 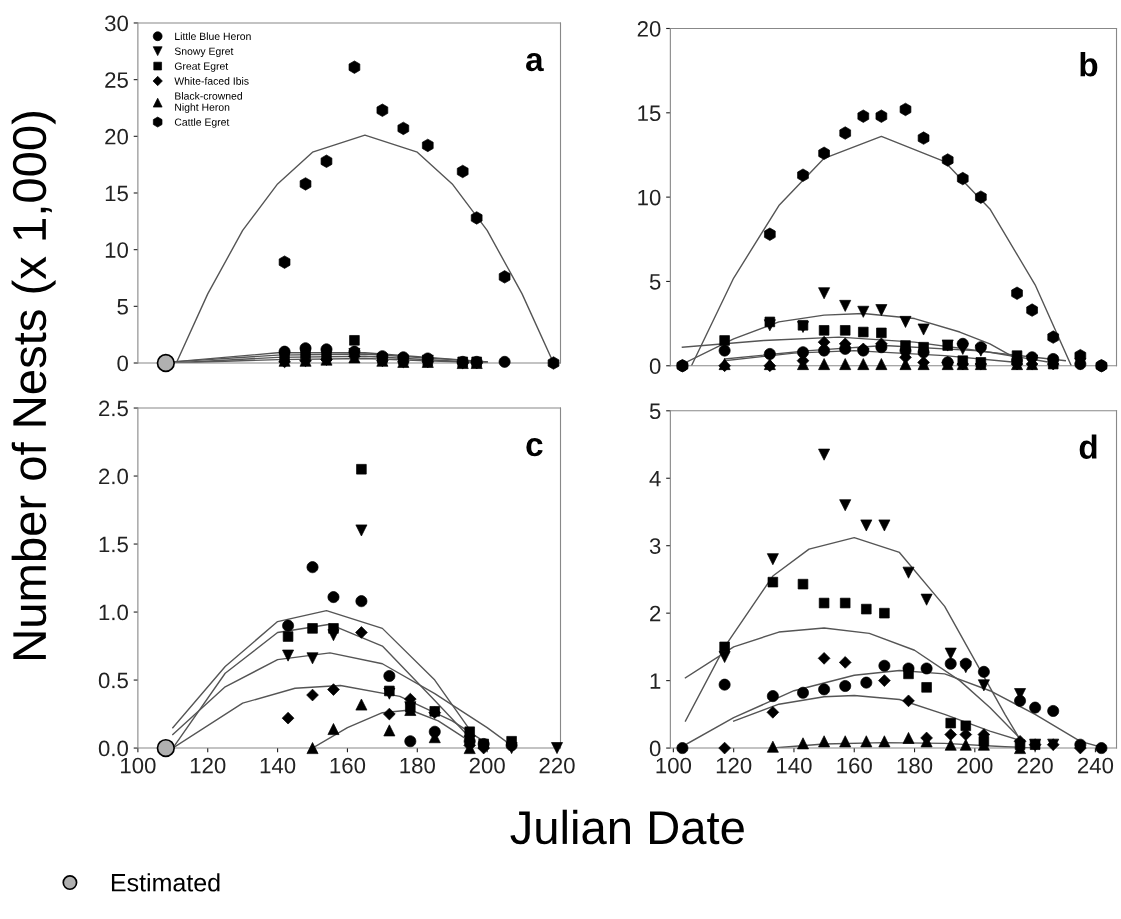 What do you see at coordinates (655, 479) in the screenshot?
I see `y-tick-label: 4` at bounding box center [655, 479].